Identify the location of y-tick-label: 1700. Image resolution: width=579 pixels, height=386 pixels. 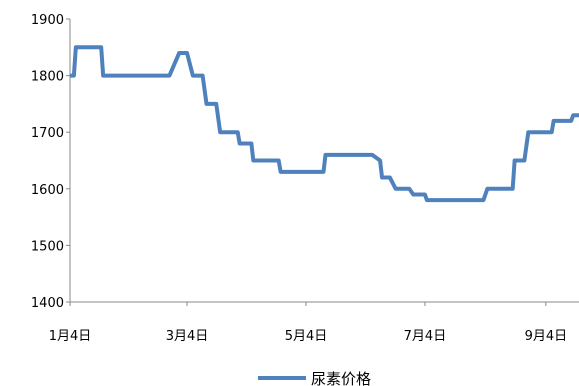
(47, 133).